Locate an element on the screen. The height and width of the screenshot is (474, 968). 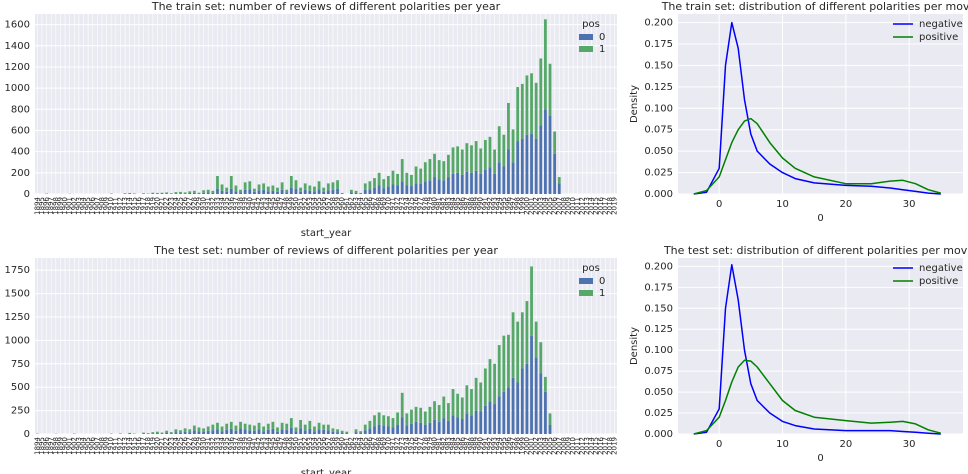
x-tick-label: 1911 is located at coordinates (116, 446).